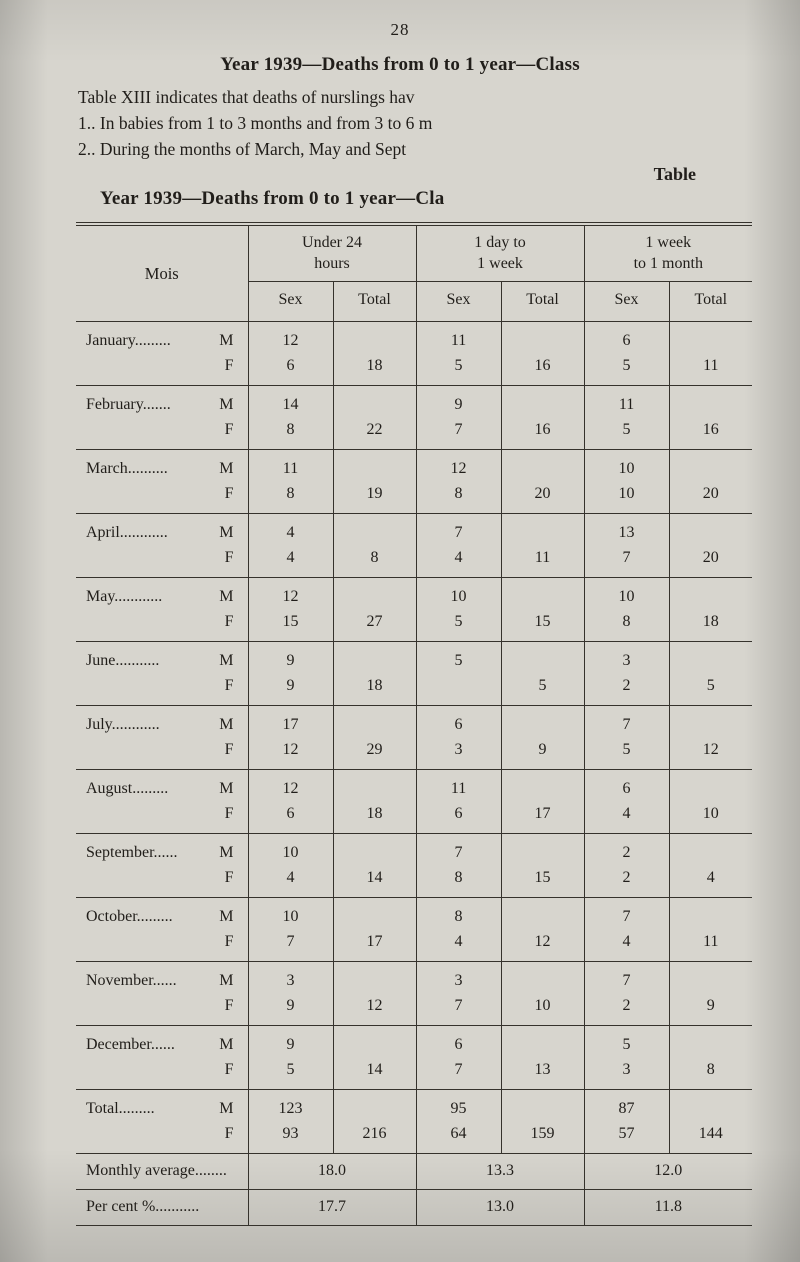  I want to click on female-value: 4, so click(458, 557).